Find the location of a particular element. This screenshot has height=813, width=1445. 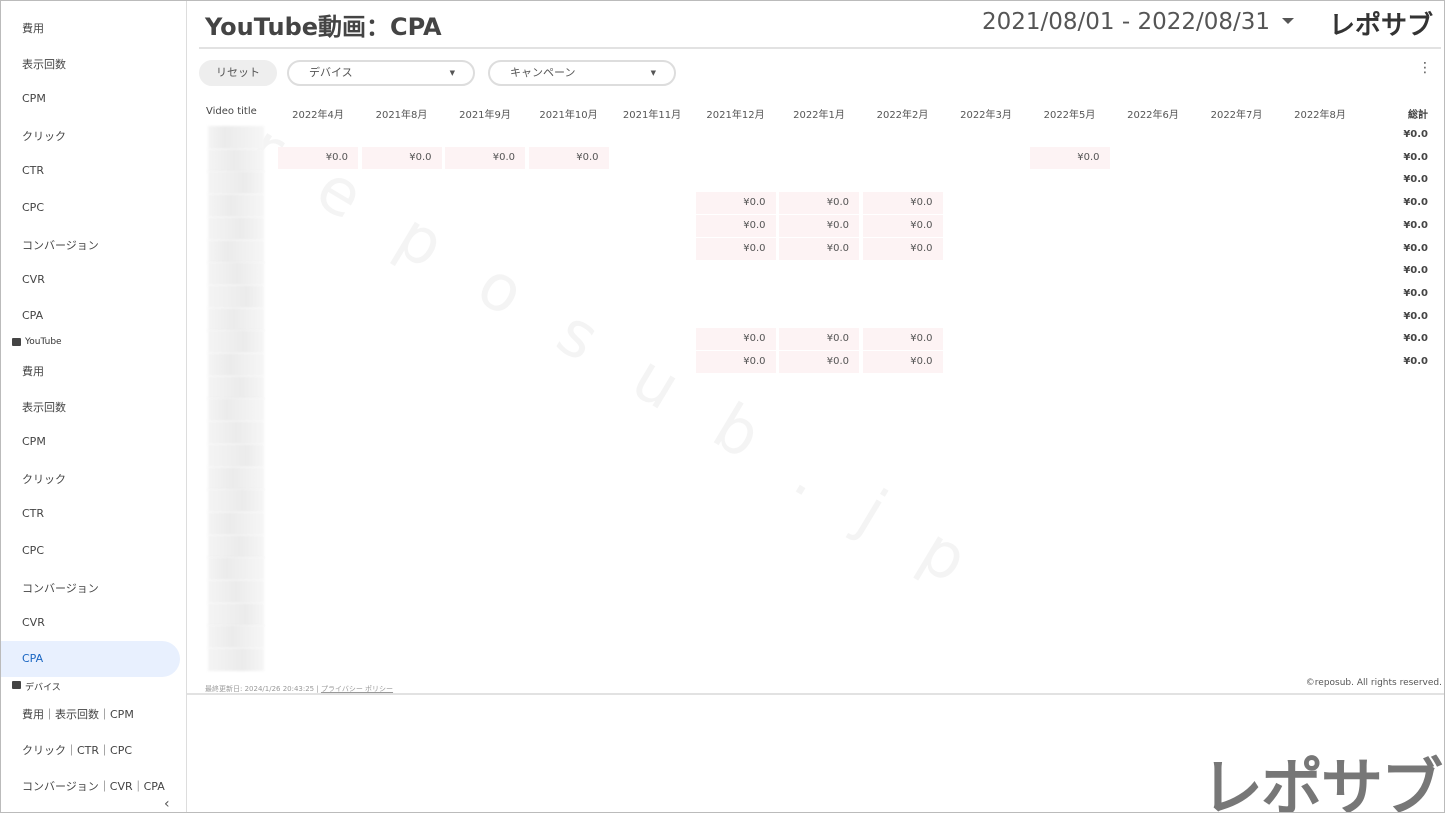

last-updated-text: 最終更新日: 2024/1/26 20:43:25 is located at coordinates (260, 689).